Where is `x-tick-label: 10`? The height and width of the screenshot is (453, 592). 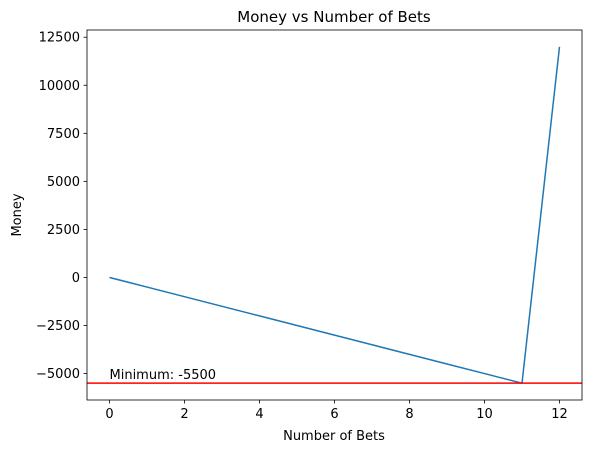 x-tick-label: 10 is located at coordinates (484, 414).